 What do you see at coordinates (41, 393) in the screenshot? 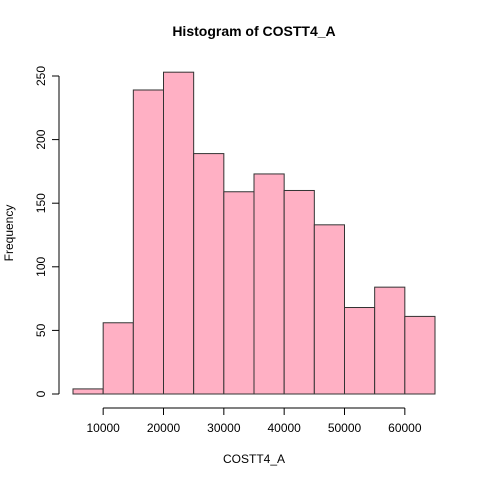
I see `y-tick-label: 0` at bounding box center [41, 393].